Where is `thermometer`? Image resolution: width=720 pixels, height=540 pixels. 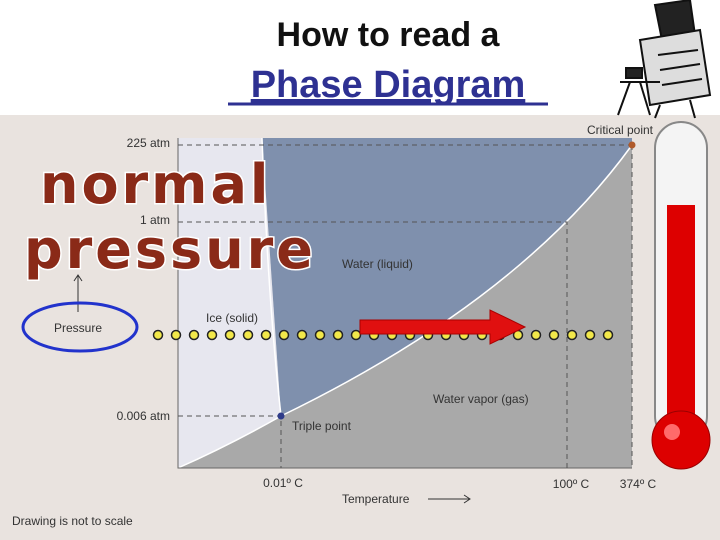 thermometer is located at coordinates (681, 295).